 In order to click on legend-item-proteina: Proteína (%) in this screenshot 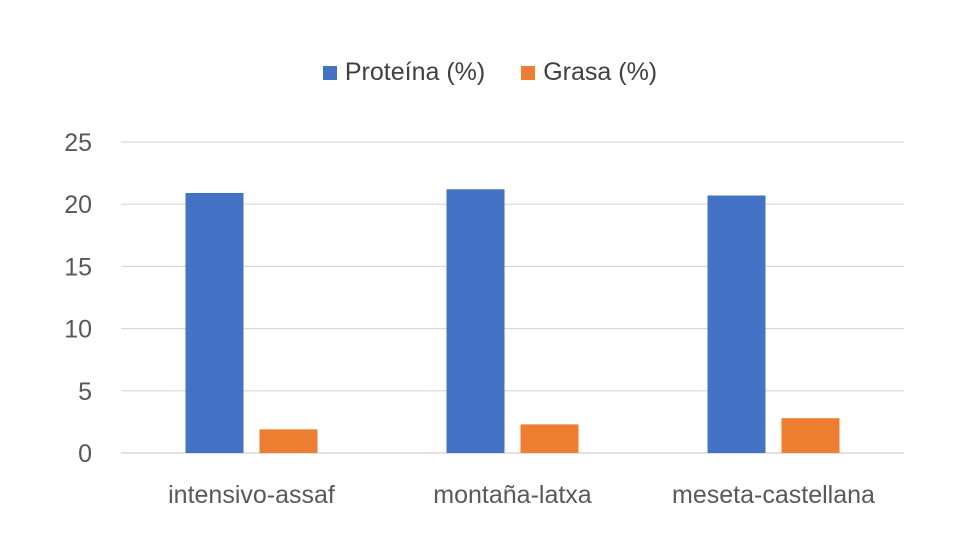, I will do `click(404, 72)`.